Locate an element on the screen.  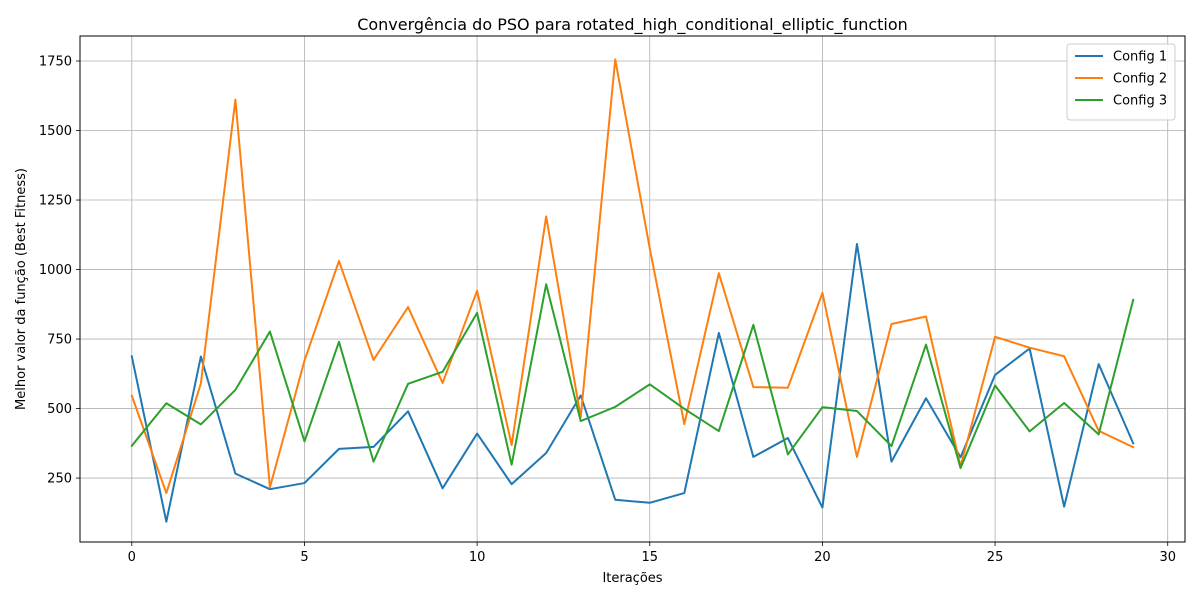
legend-label: Config 3 is located at coordinates (1140, 101).